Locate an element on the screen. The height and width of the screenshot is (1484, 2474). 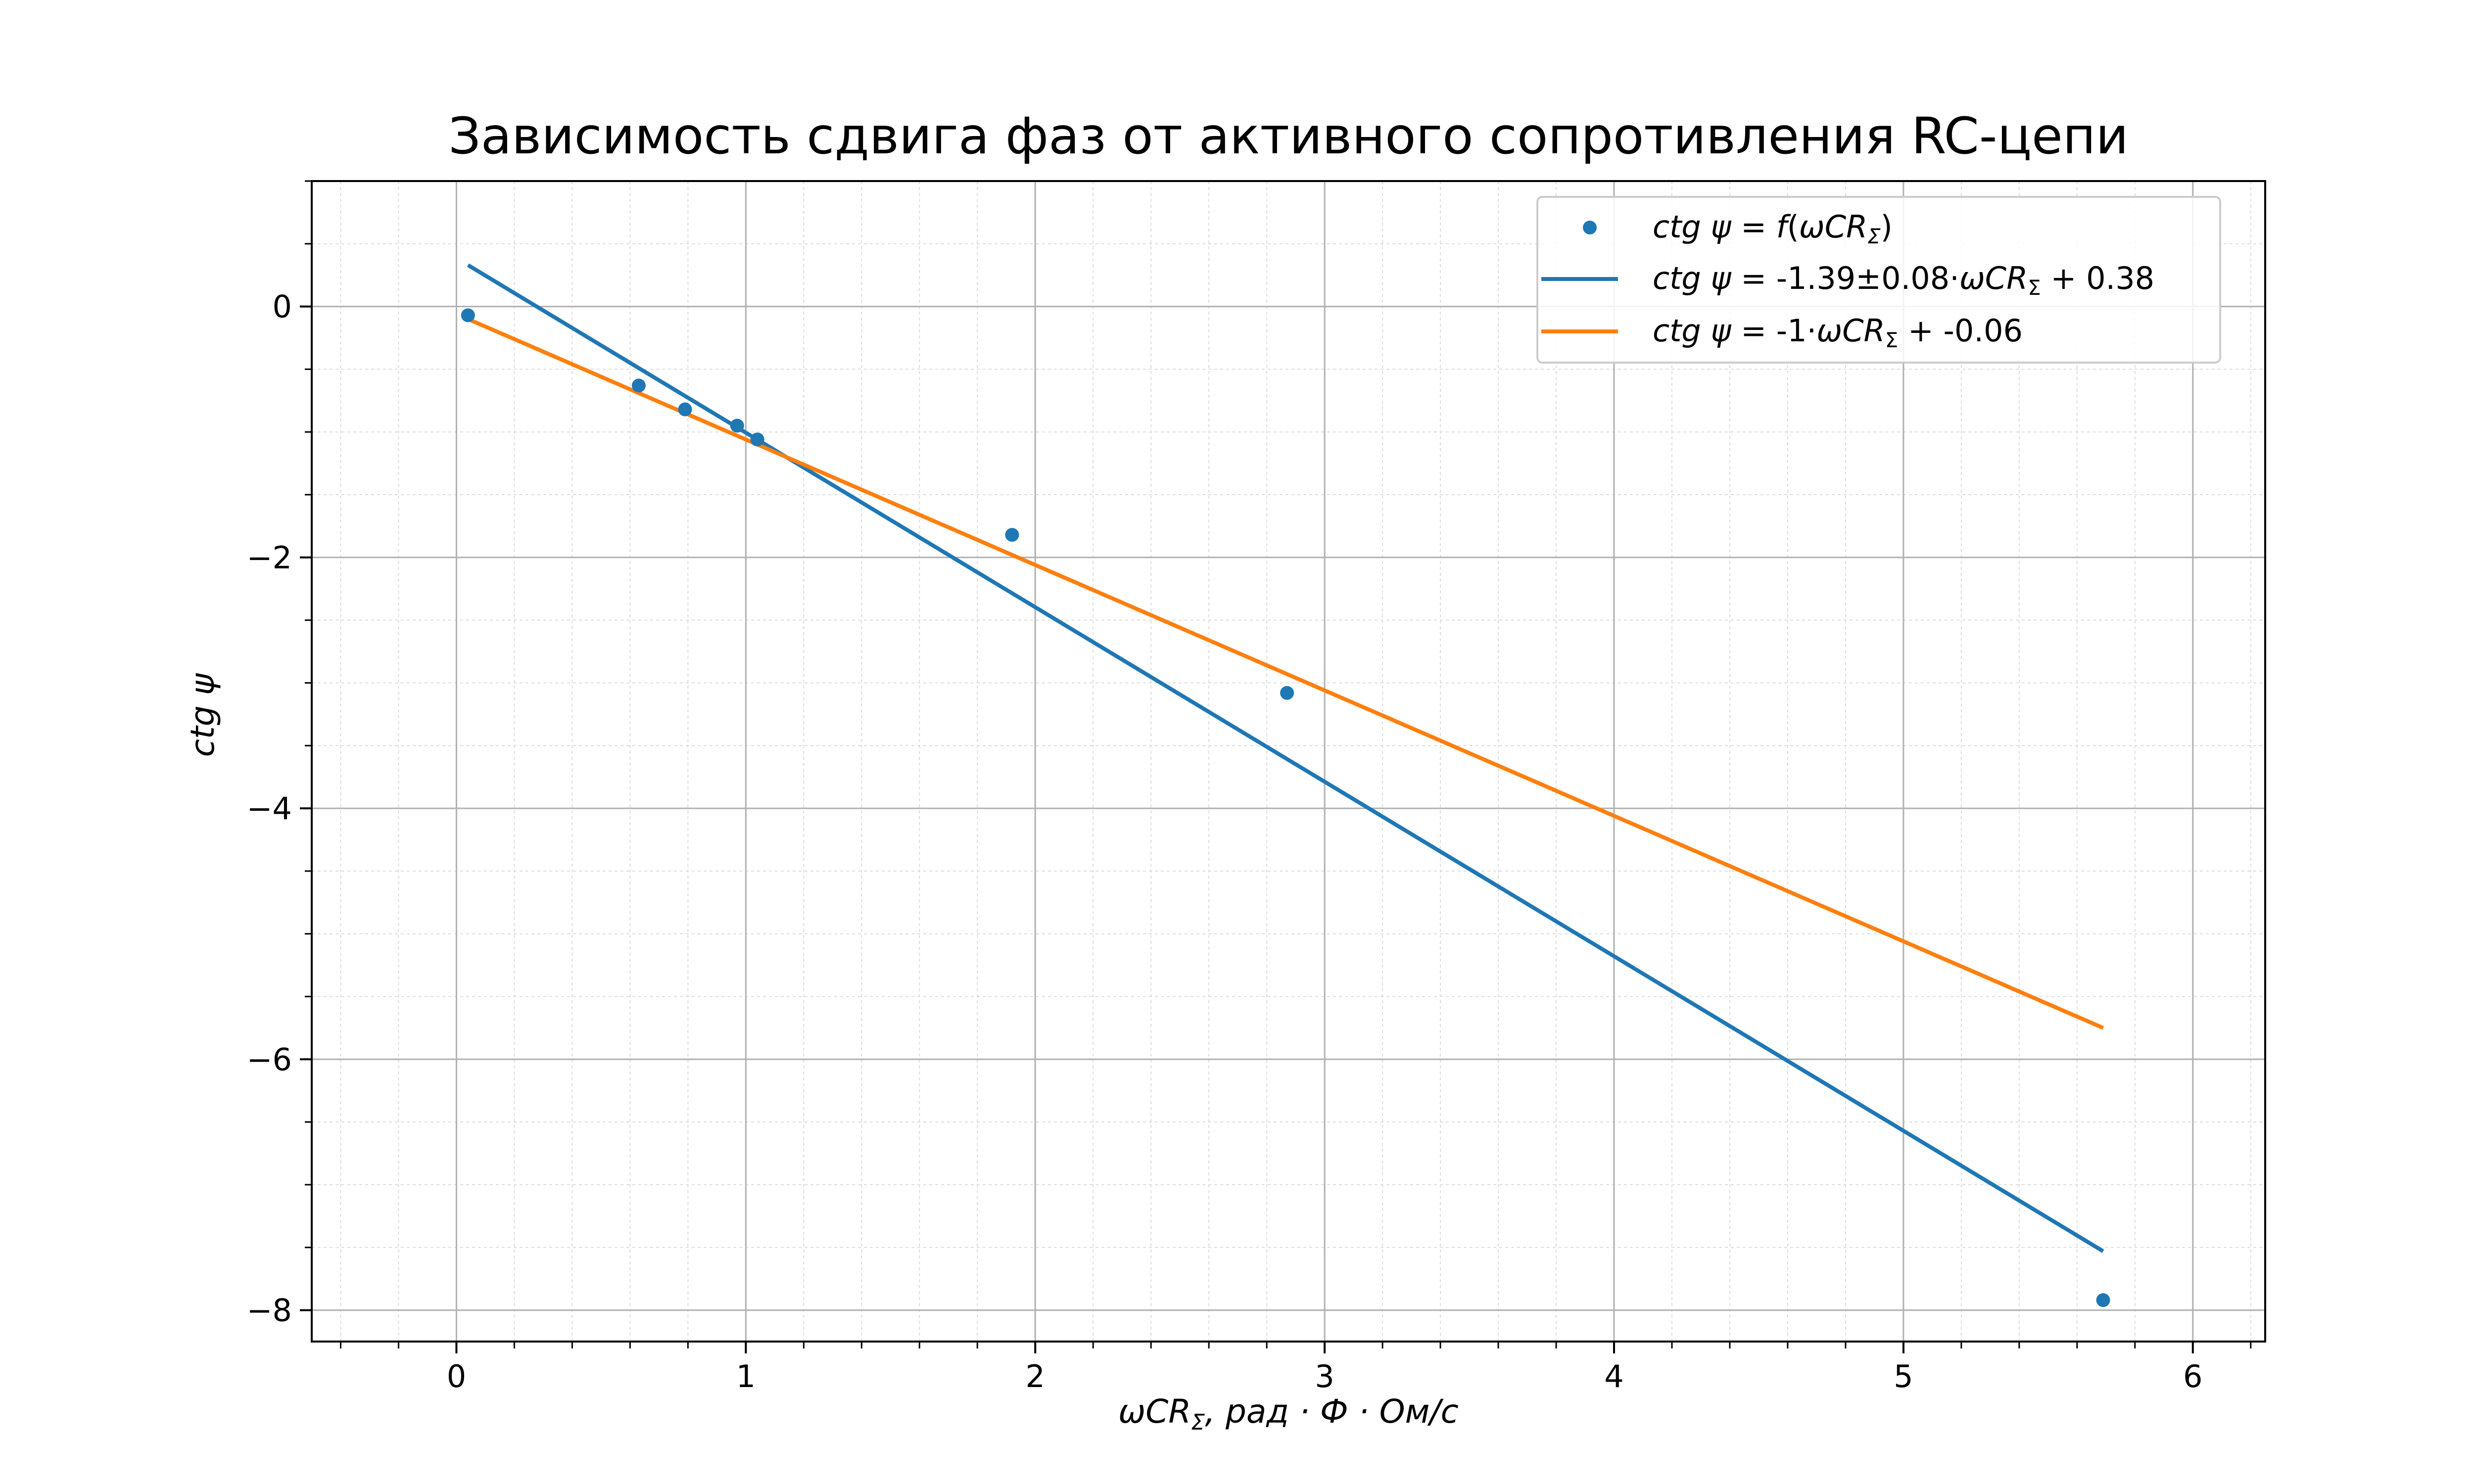
legend-label-measured: ctg ψ = f(ωCRΣ) is located at coordinates (1773, 228).